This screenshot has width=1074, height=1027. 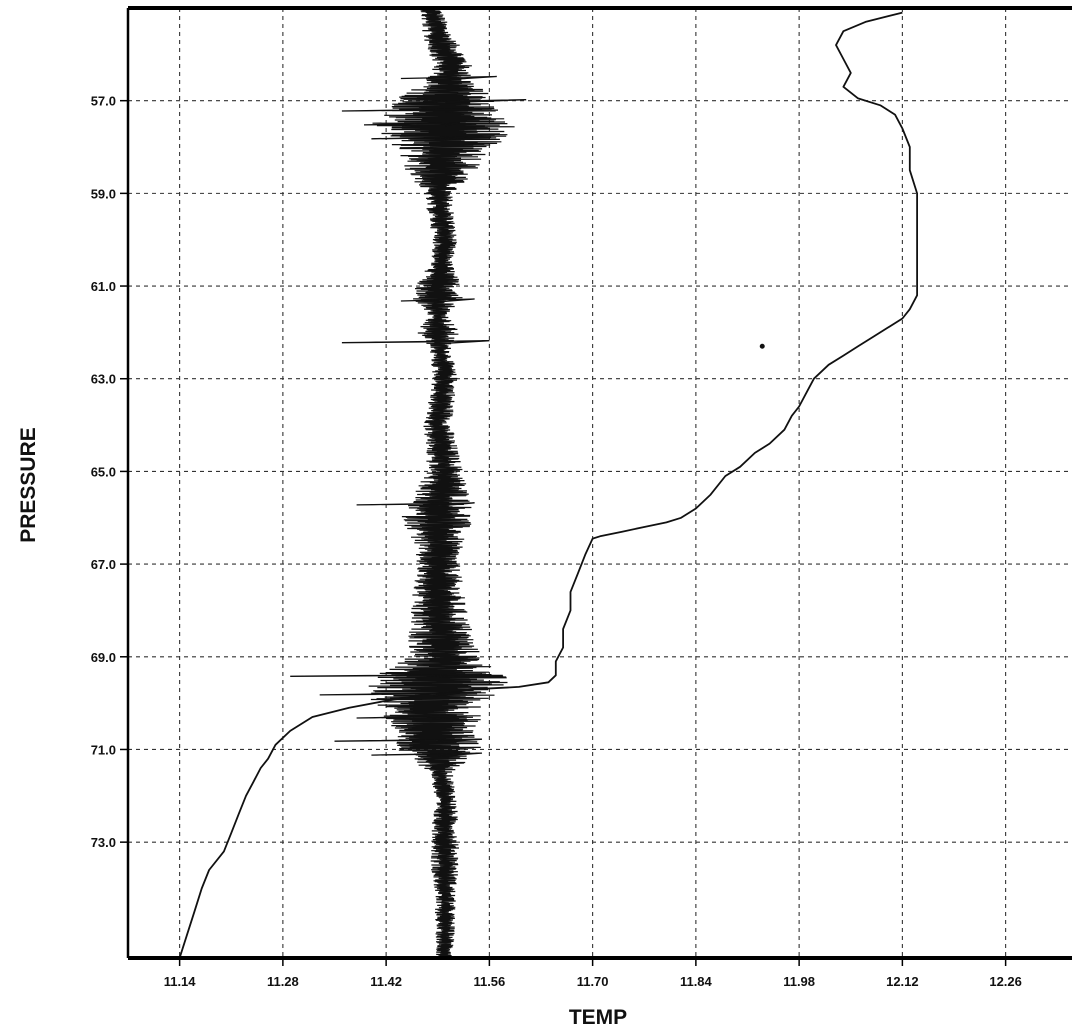 What do you see at coordinates (103, 379) in the screenshot?
I see `y-tick-label: 63.0` at bounding box center [103, 379].